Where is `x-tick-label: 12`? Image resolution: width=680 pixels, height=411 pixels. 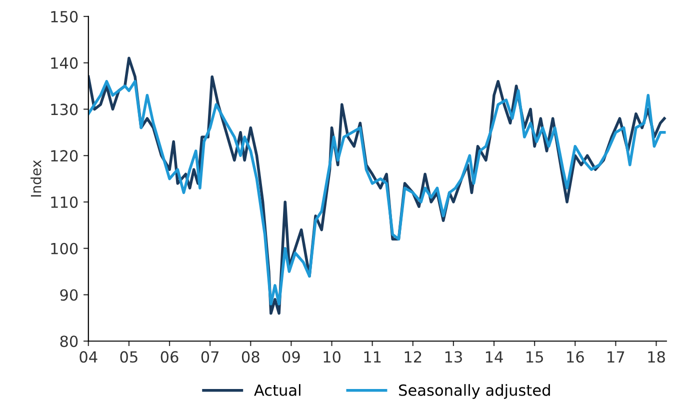
x-tick-label: 12 is located at coordinates (413, 356).